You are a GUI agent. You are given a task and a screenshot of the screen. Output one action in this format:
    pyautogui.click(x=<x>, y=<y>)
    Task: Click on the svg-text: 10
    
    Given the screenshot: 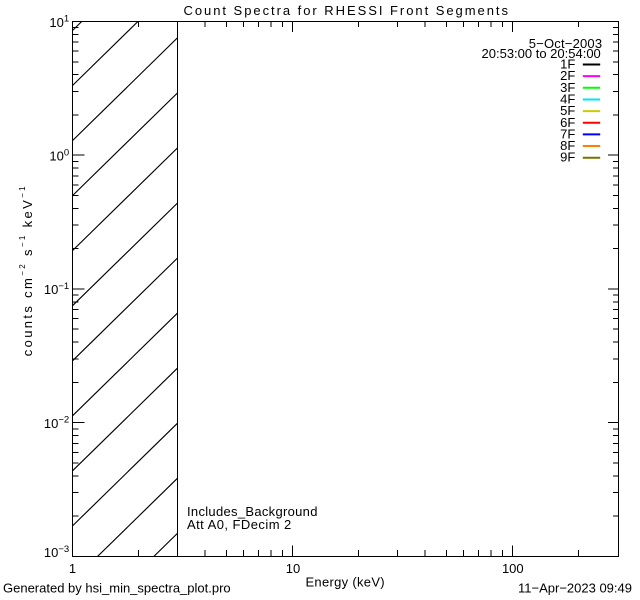 What is the action you would take?
    pyautogui.click(x=293, y=568)
    